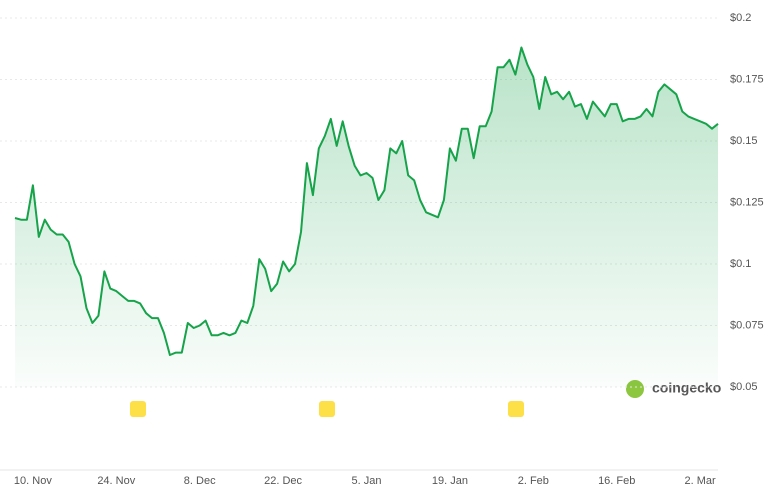 This screenshot has width=783, height=491. I want to click on x-tick-label: 8. Dec, so click(200, 481).